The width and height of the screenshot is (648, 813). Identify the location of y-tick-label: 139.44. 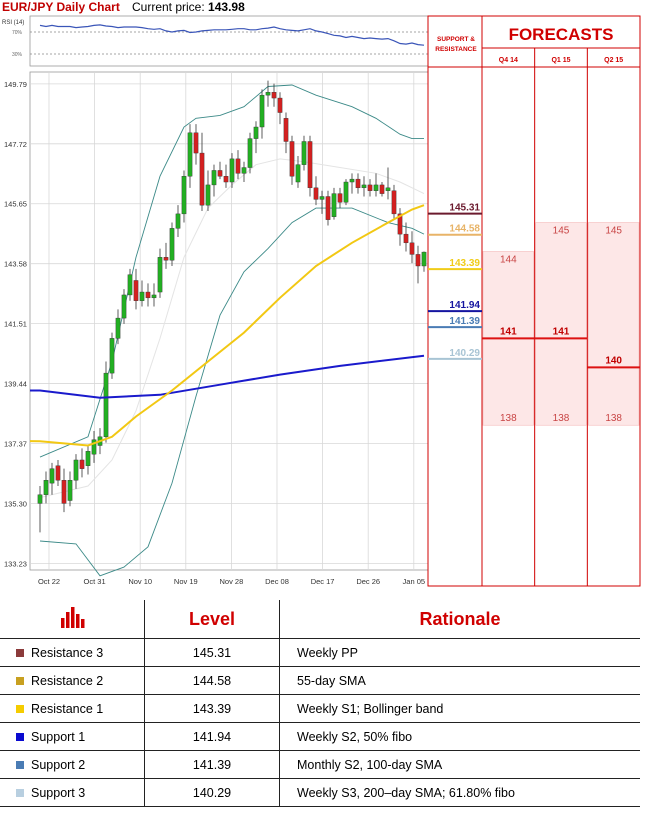
(15, 384).